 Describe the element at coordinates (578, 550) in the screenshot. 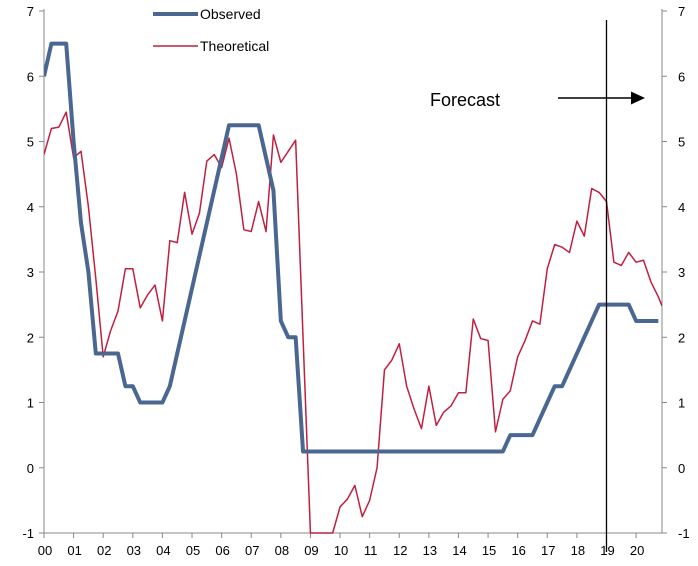

I see `x-tick-label: 18` at that location.